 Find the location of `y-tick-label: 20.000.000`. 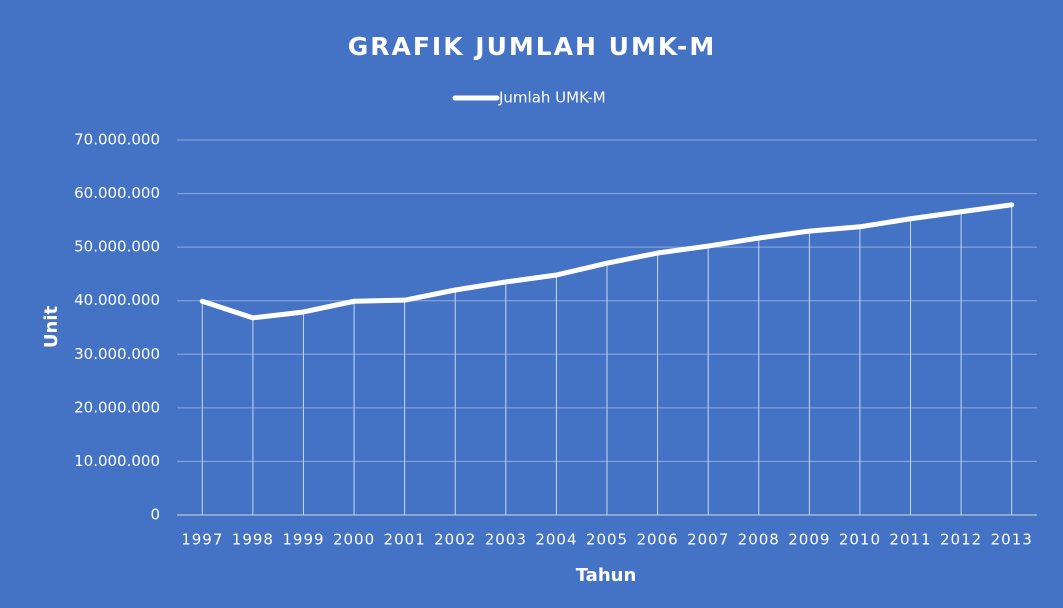

y-tick-label: 20.000.000 is located at coordinates (117, 407).